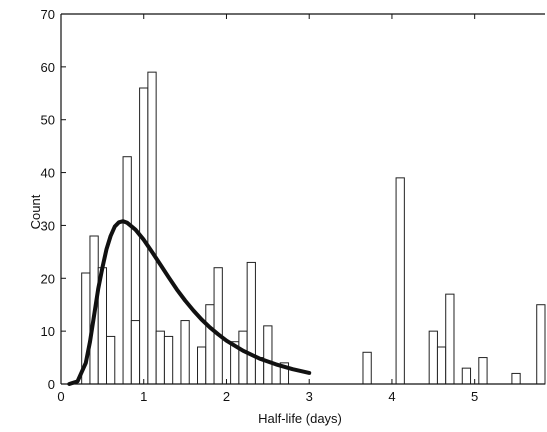  I want to click on y-tick-label: 20, so click(48, 278).